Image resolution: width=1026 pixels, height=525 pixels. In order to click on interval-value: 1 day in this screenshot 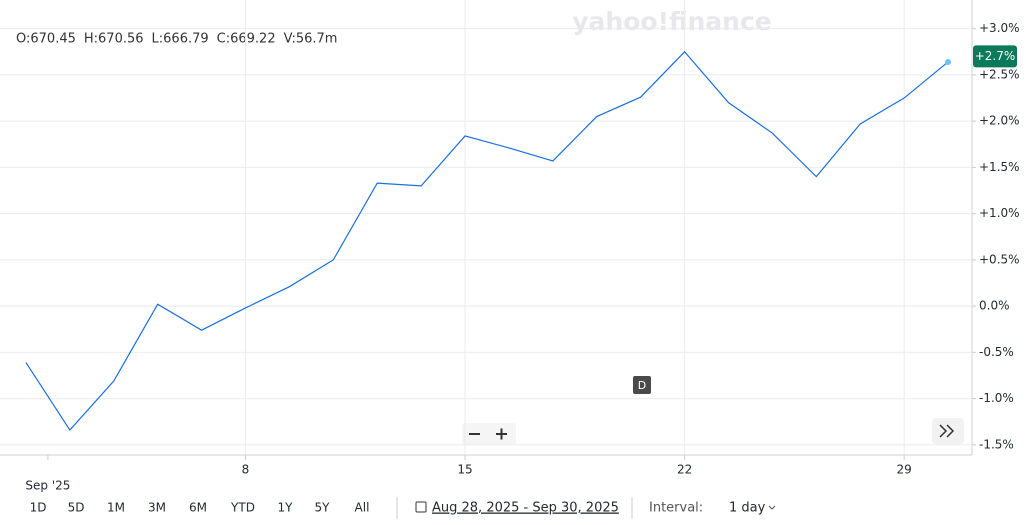, I will do `click(747, 508)`.